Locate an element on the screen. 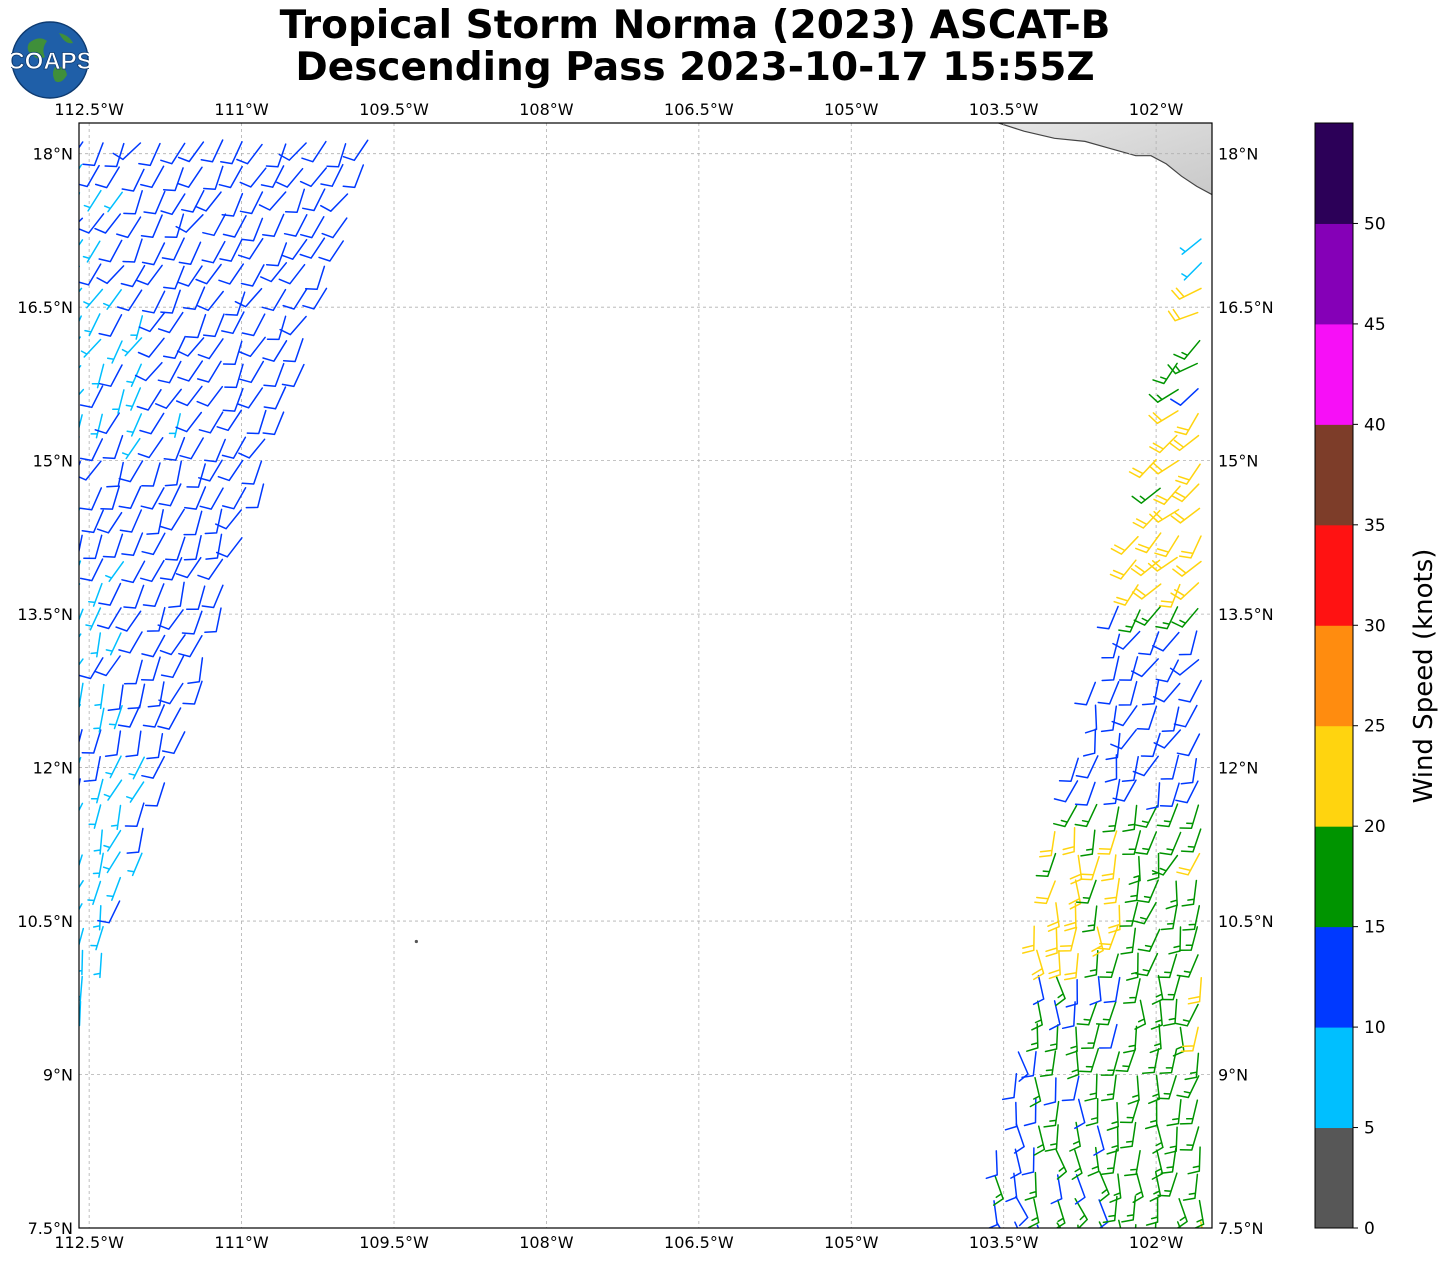  lon-tick-label-top: 111°W is located at coordinates (241, 109).